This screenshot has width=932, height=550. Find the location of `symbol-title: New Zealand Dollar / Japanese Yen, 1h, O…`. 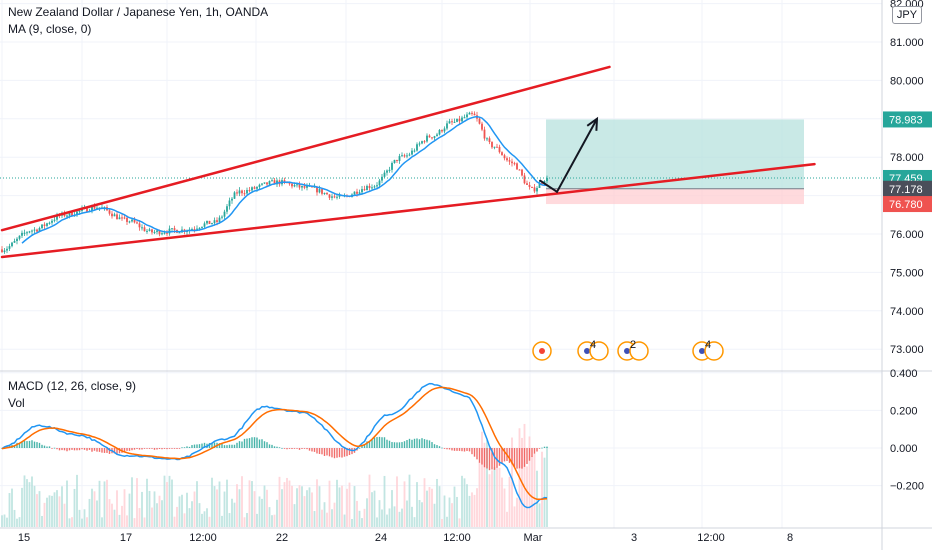

symbol-title: New Zealand Dollar / Japanese Yen, 1h, O… is located at coordinates (138, 12).